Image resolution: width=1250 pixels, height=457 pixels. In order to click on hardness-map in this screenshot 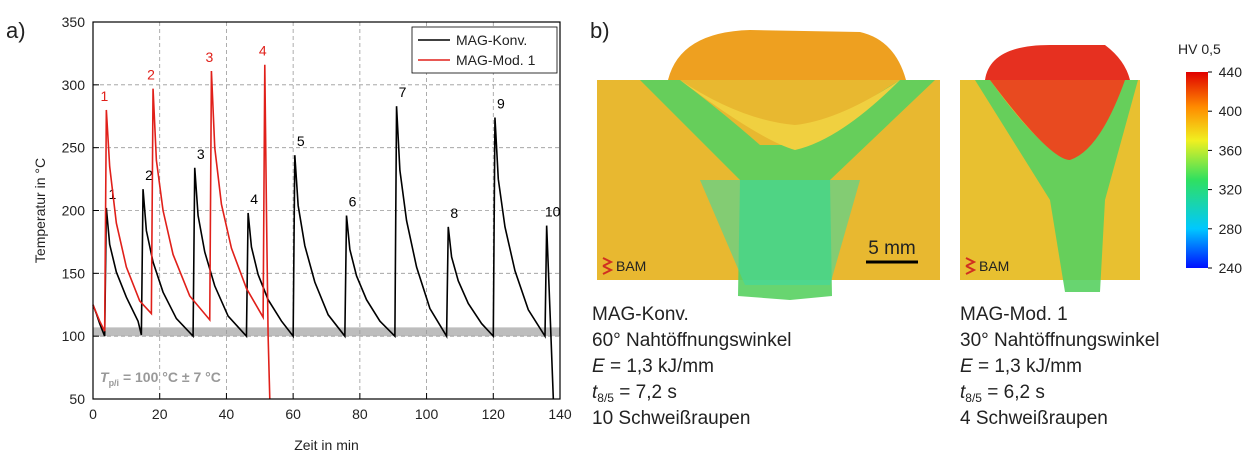, I will do `click(1050, 168)`.